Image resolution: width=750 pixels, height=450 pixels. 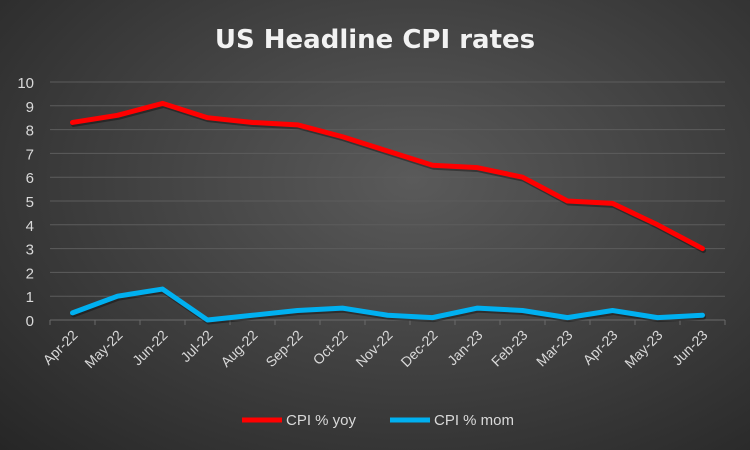 What do you see at coordinates (375, 40) in the screenshot?
I see `chart-title: US Headline CPI rates` at bounding box center [375, 40].